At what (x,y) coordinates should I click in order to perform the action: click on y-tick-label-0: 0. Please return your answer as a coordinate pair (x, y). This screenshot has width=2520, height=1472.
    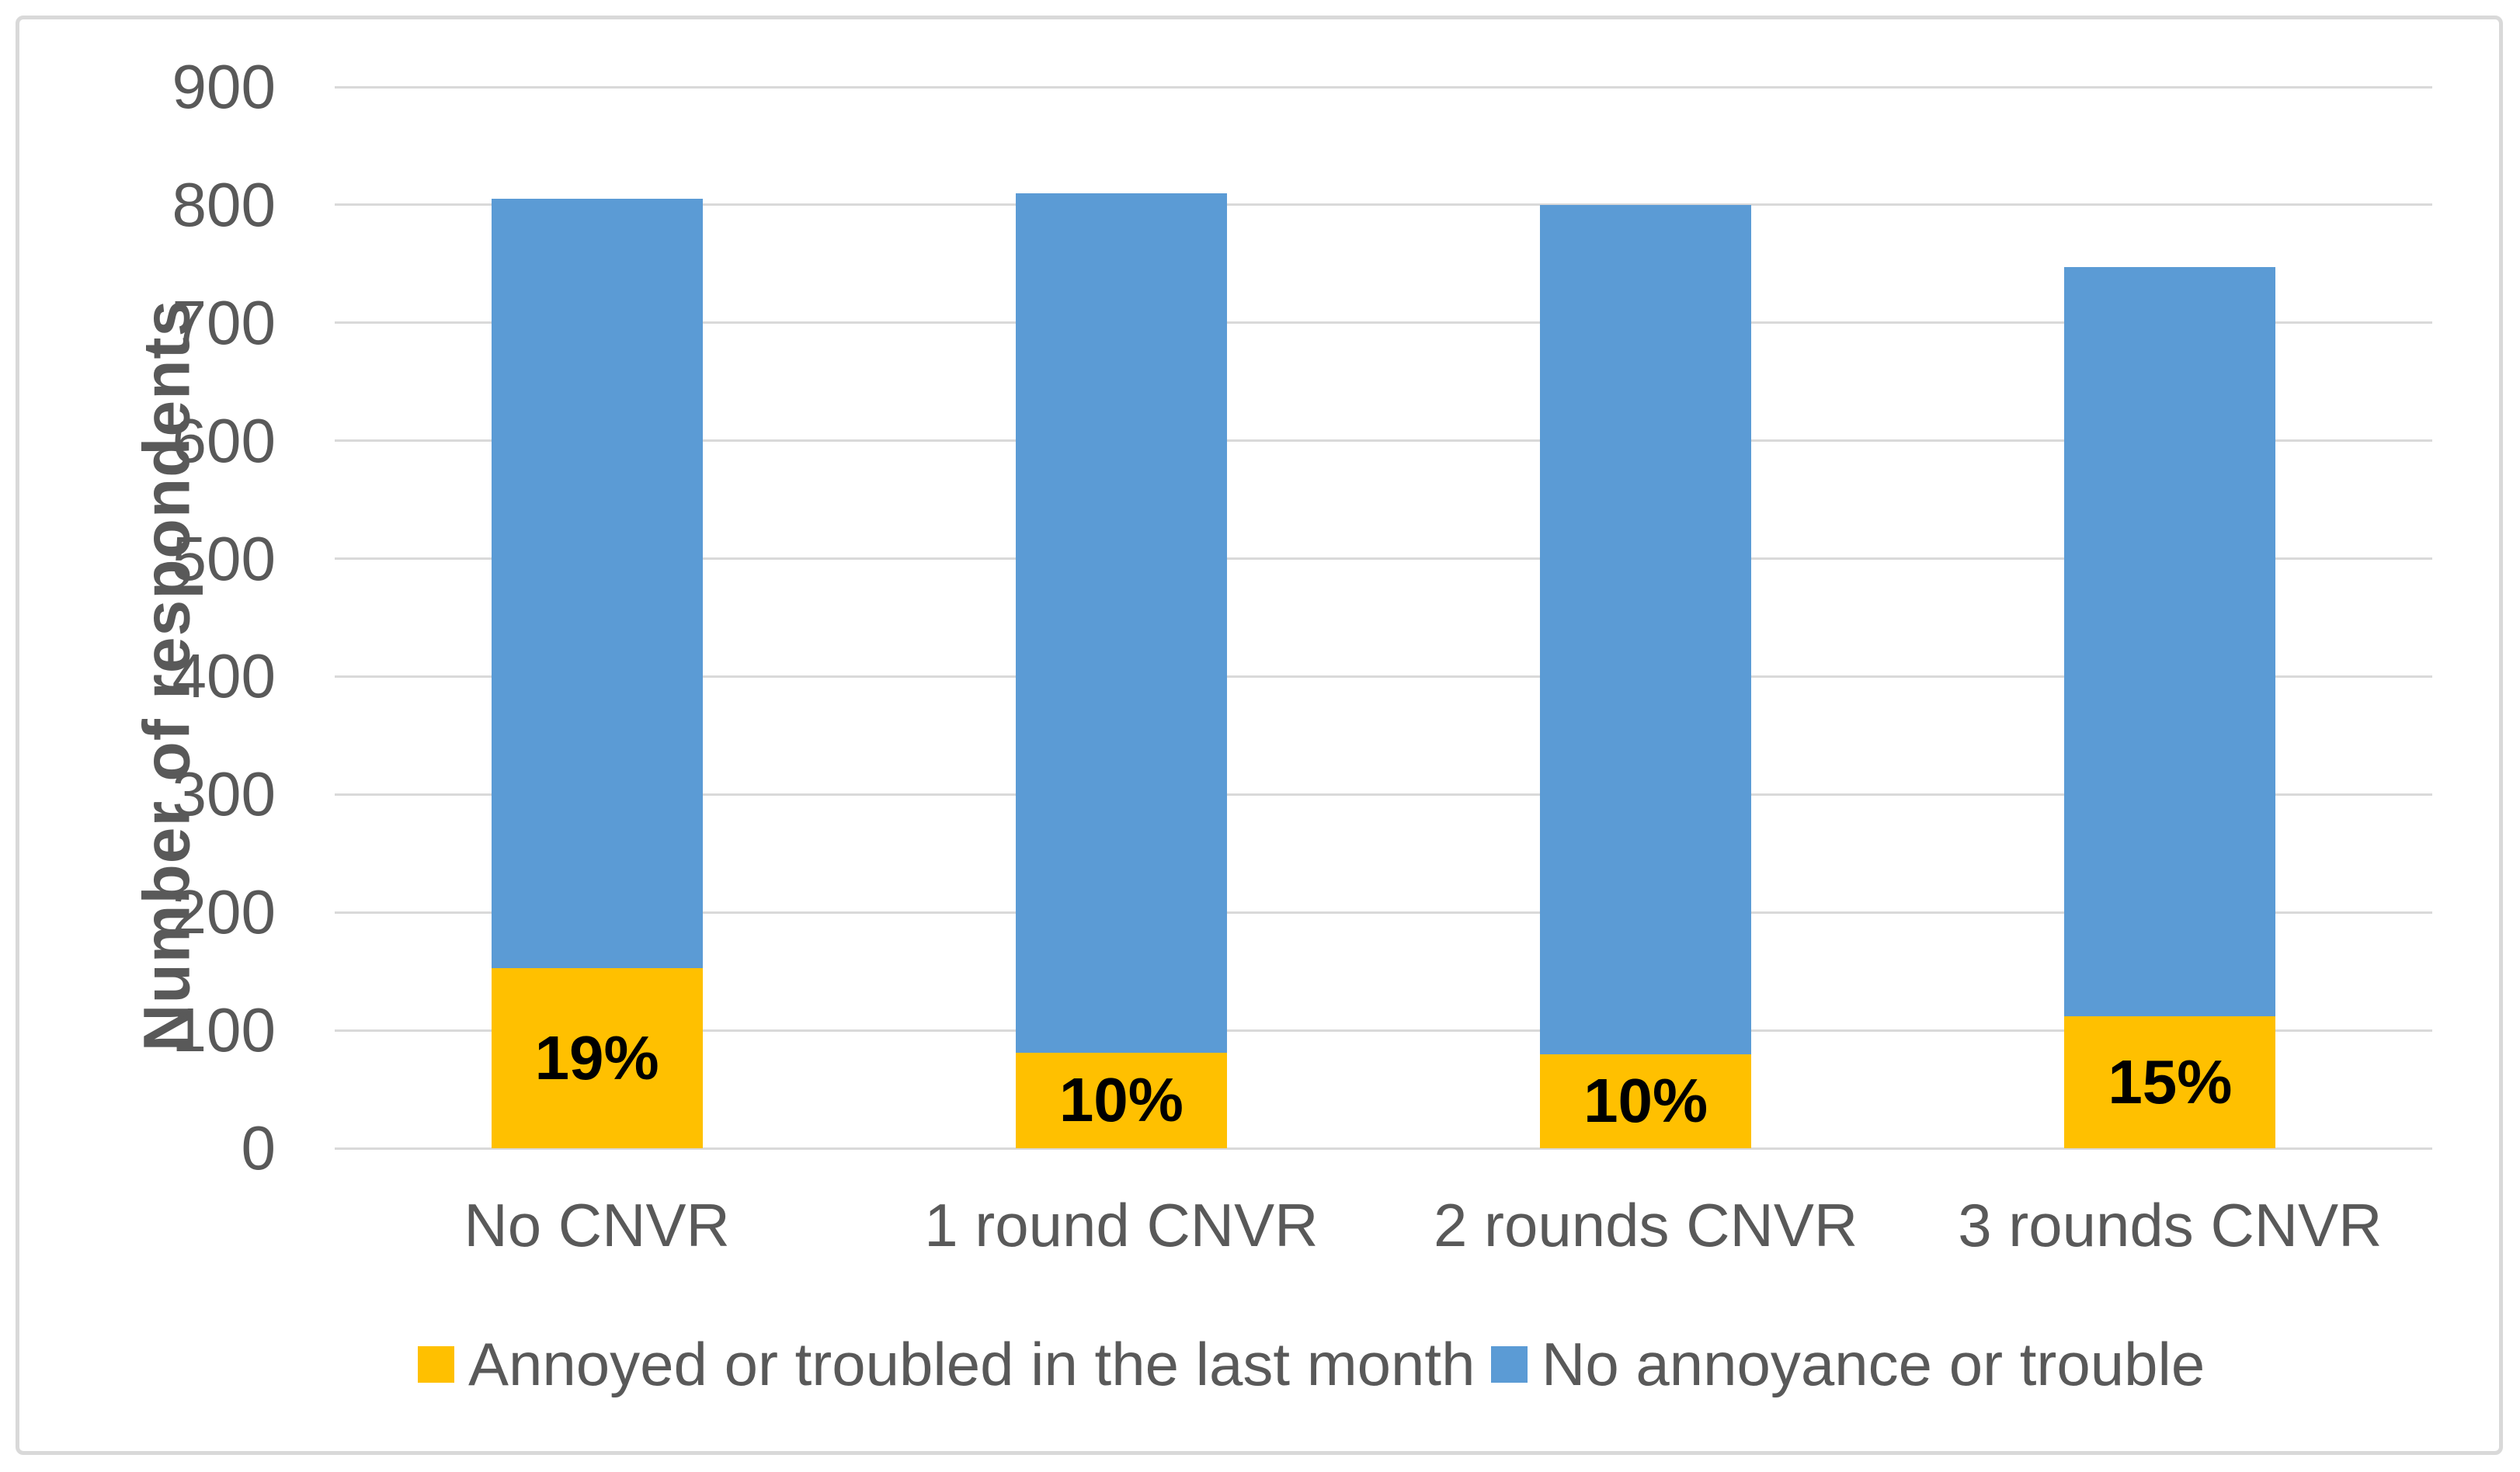
    Looking at the image, I should click on (258, 1147).